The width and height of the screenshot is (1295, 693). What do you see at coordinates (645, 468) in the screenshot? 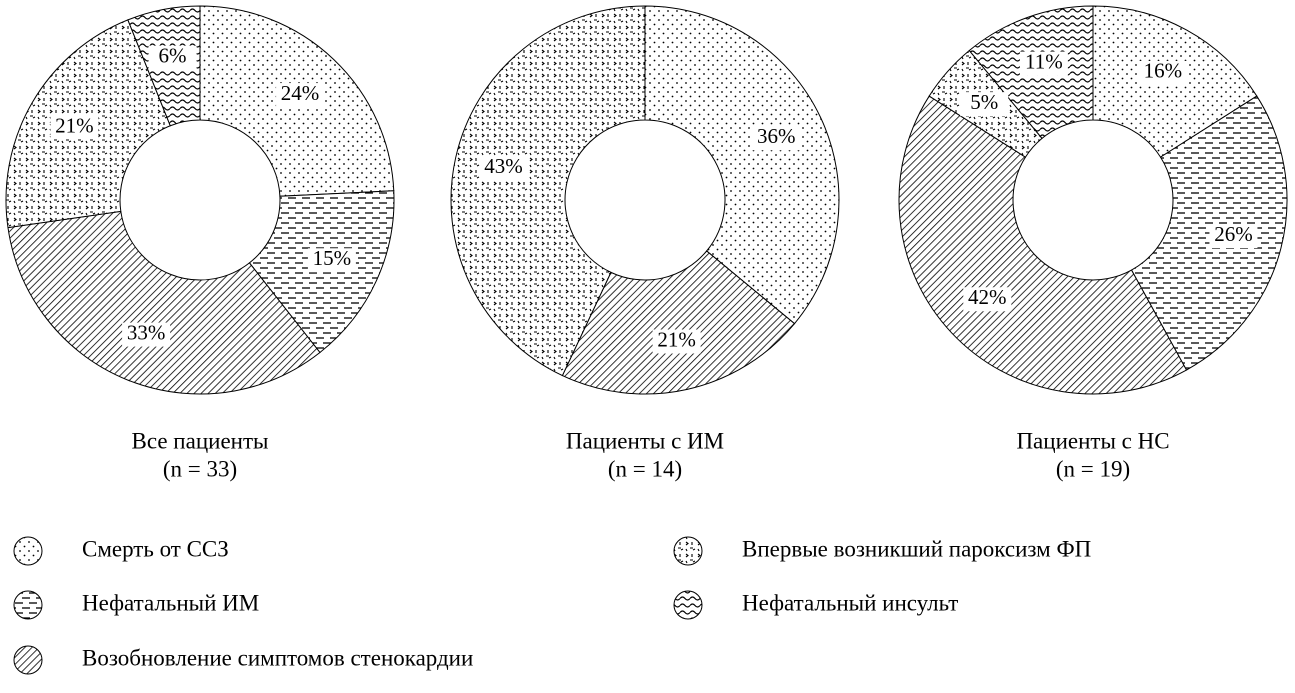
I see `chart-subtitle: (n = 14)` at bounding box center [645, 468].